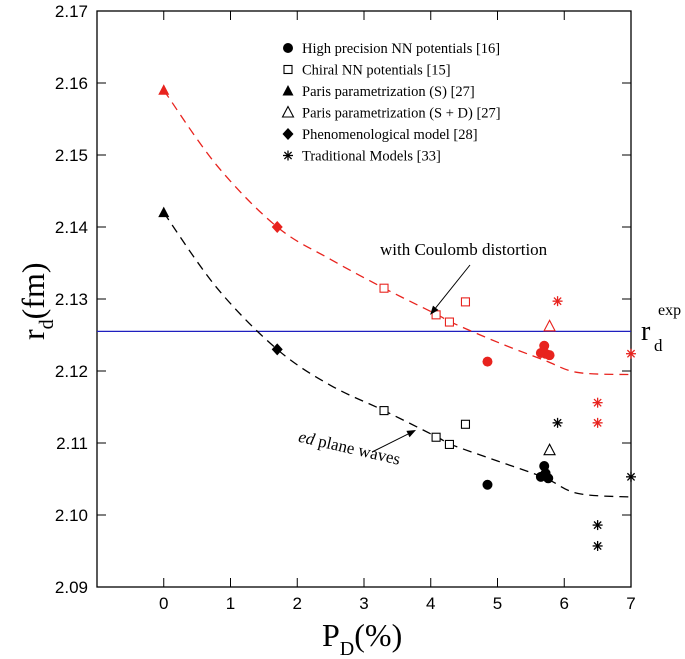 The width and height of the screenshot is (685, 659). I want to click on y-tick-label: 2.11, so click(72, 443).